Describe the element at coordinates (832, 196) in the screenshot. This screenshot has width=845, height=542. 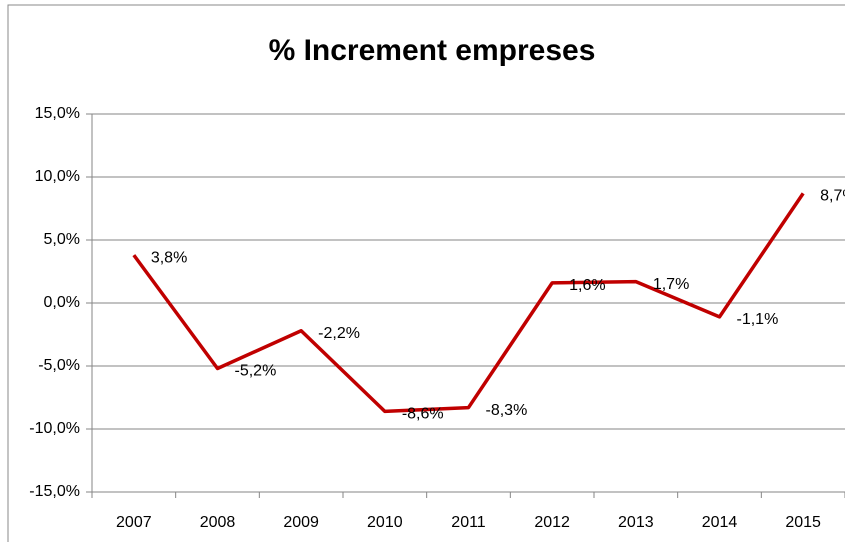
I see `data-label: 8,7%` at that location.